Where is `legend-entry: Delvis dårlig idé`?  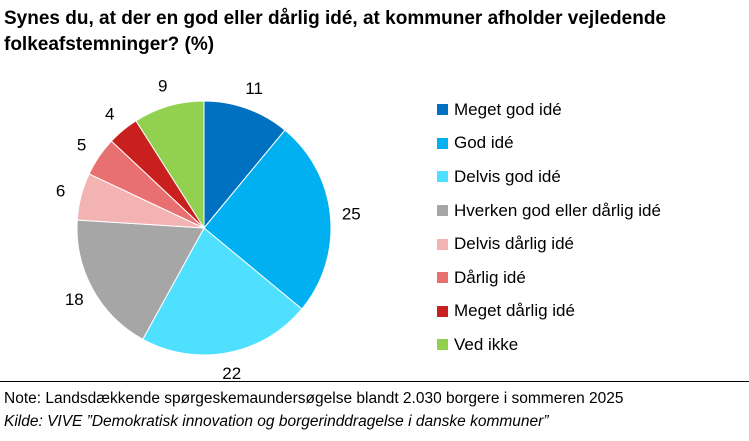
legend-entry: Delvis dårlig idé is located at coordinates (549, 244).